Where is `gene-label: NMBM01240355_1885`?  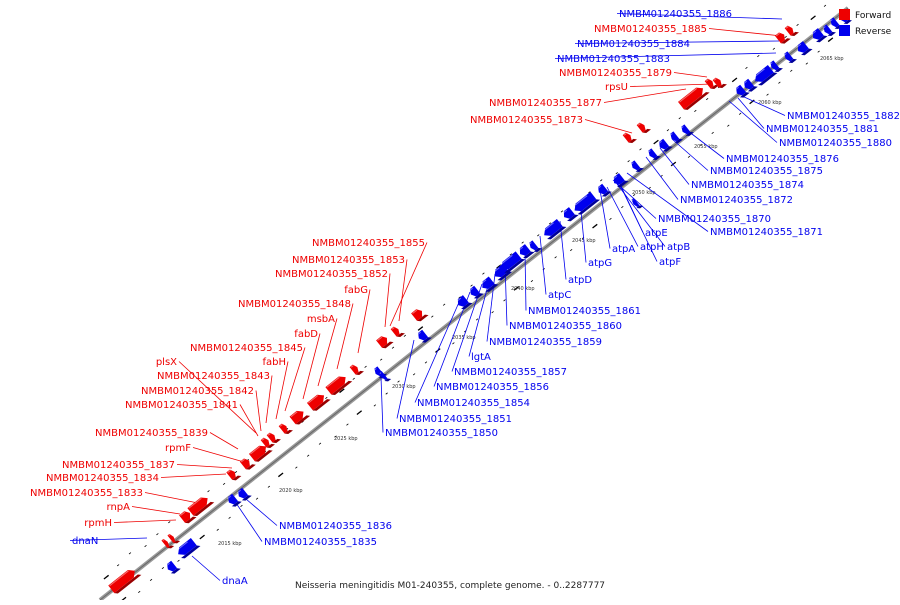 gene-label: NMBM01240355_1885 is located at coordinates (650, 29).